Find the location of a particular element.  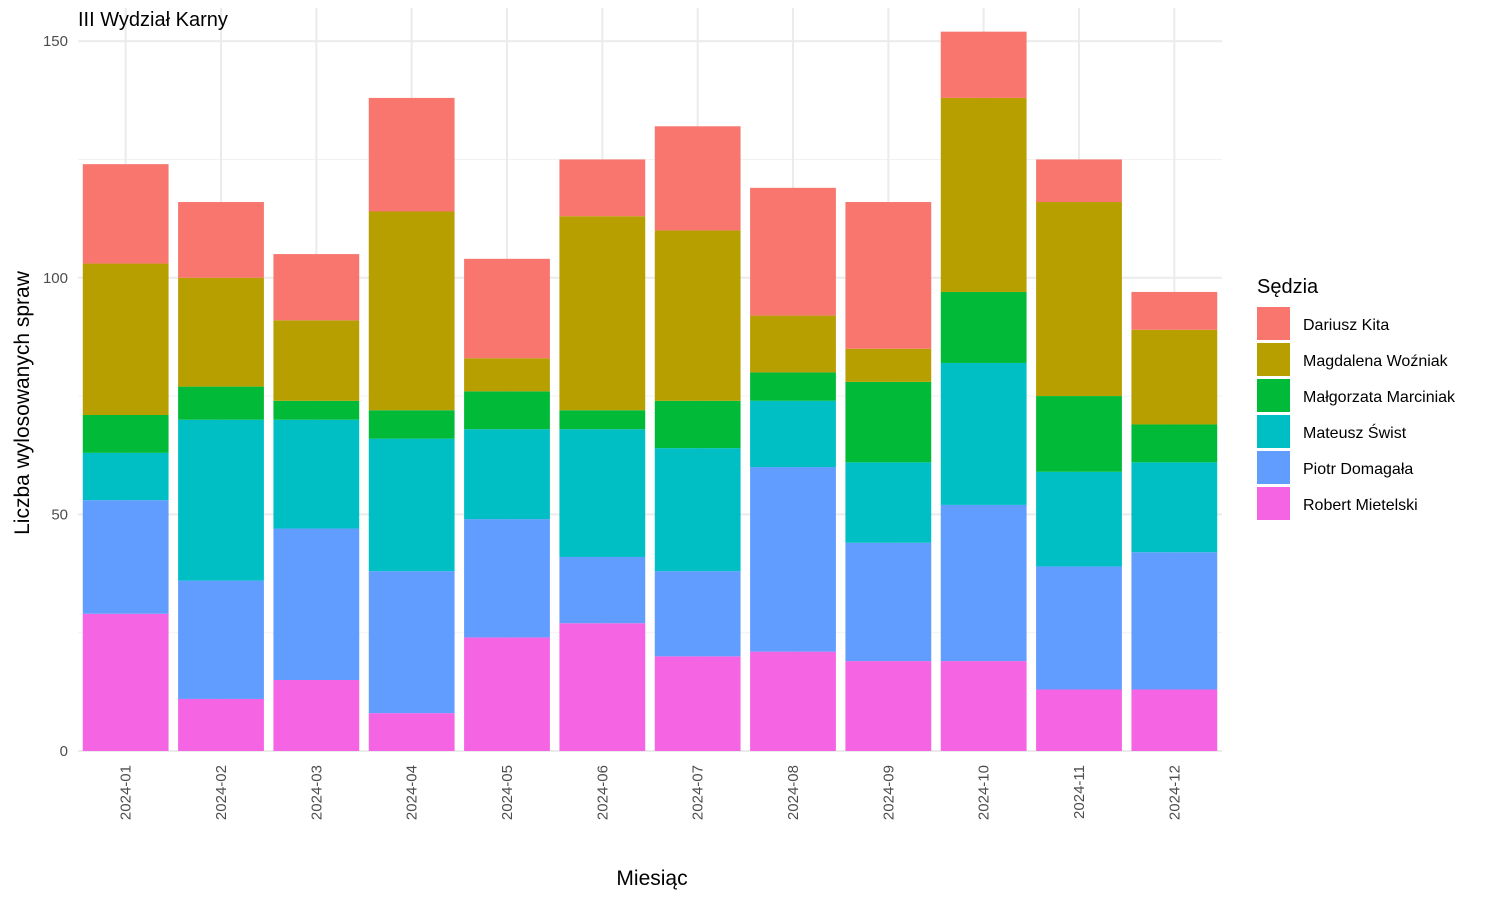

x-tick-label: 2024-09 is located at coordinates (888, 792).